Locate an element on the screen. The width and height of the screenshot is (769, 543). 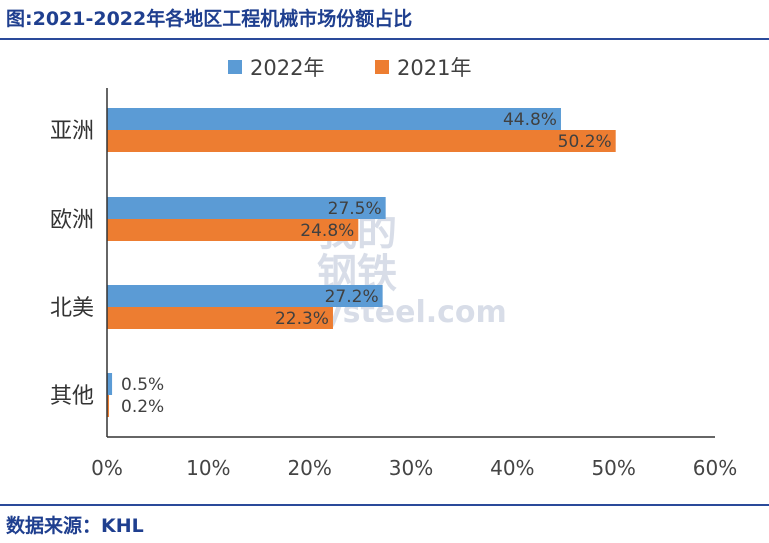
category-label: 其他 is located at coordinates (72, 396).